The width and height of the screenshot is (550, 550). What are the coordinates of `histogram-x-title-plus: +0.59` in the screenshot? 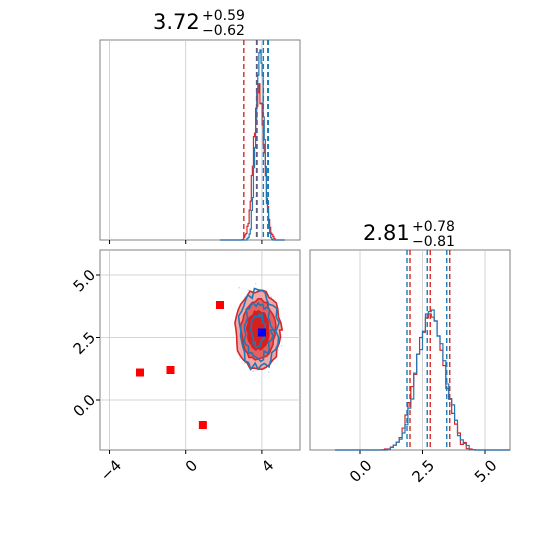 It's located at (223, 16).